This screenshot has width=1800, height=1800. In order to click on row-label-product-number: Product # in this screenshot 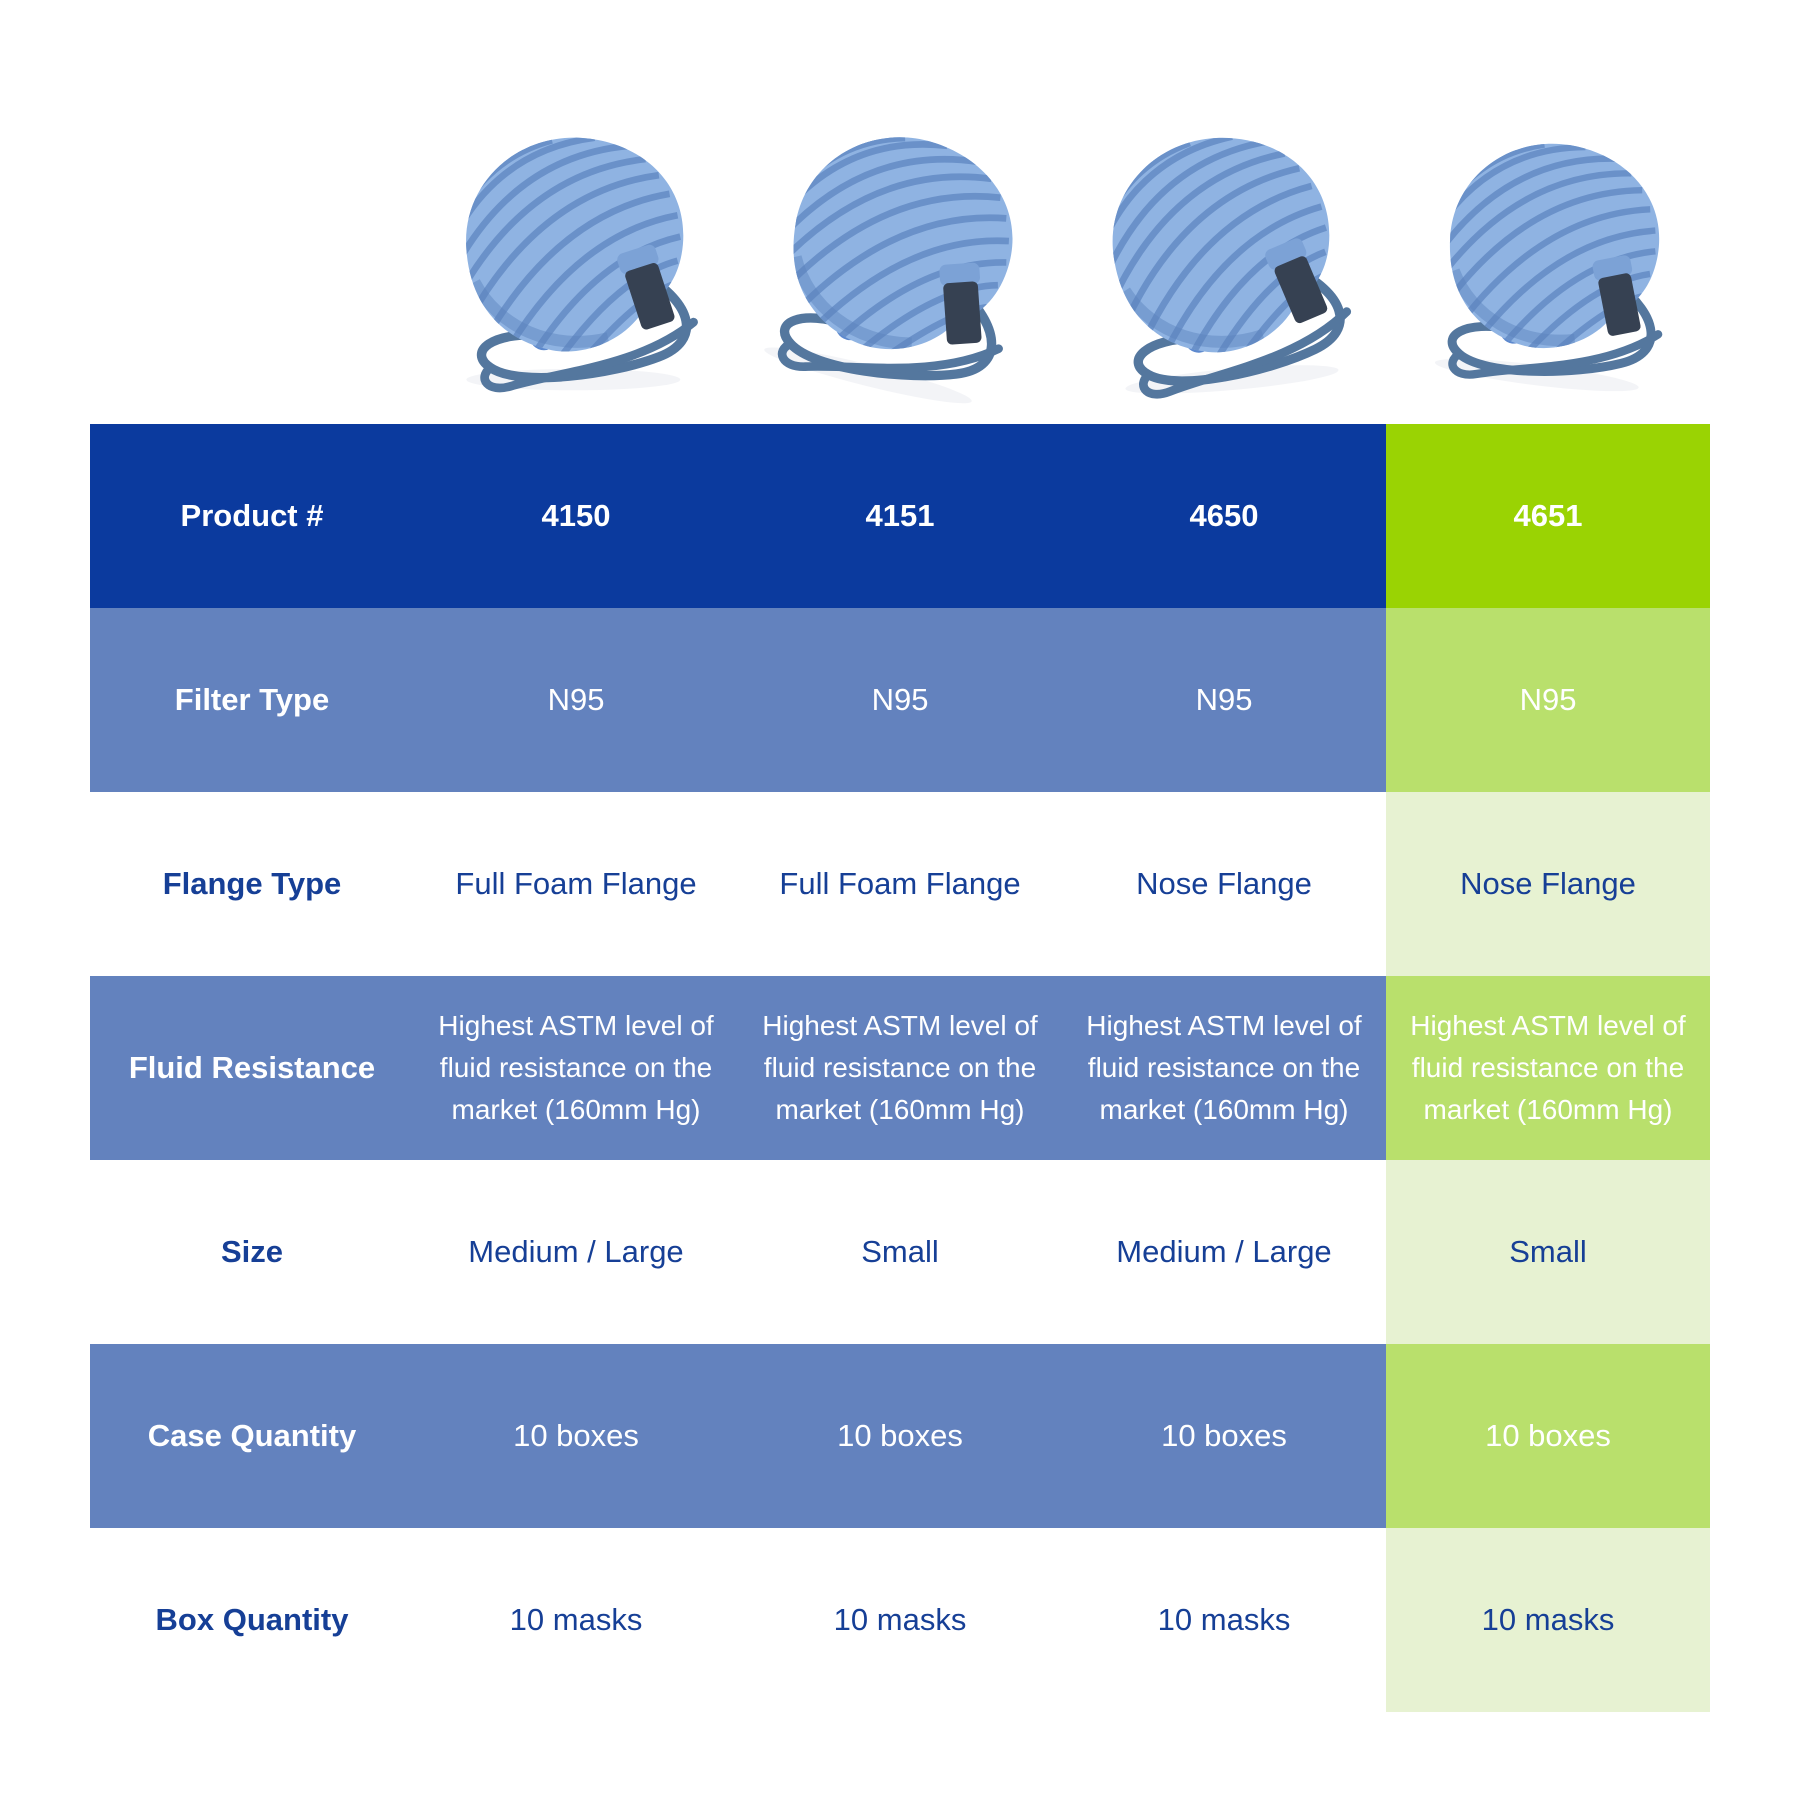, I will do `click(252, 516)`.